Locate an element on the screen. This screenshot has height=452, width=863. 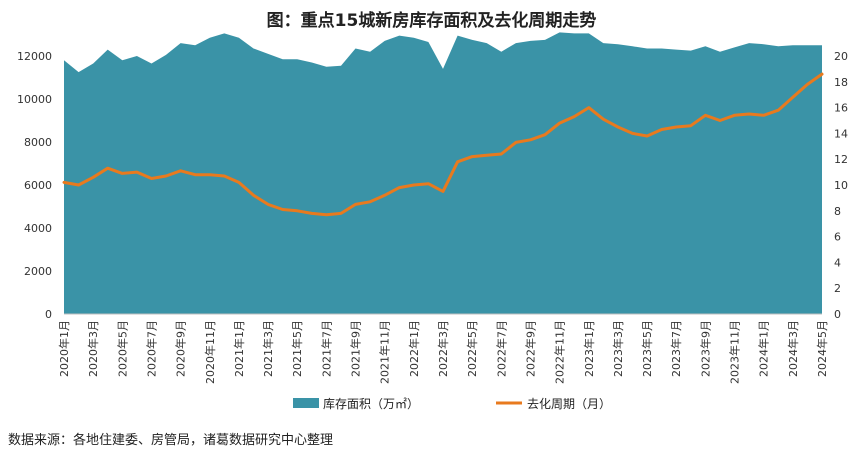
x-tick-label: 2021年11月 is located at coordinates (385, 352).